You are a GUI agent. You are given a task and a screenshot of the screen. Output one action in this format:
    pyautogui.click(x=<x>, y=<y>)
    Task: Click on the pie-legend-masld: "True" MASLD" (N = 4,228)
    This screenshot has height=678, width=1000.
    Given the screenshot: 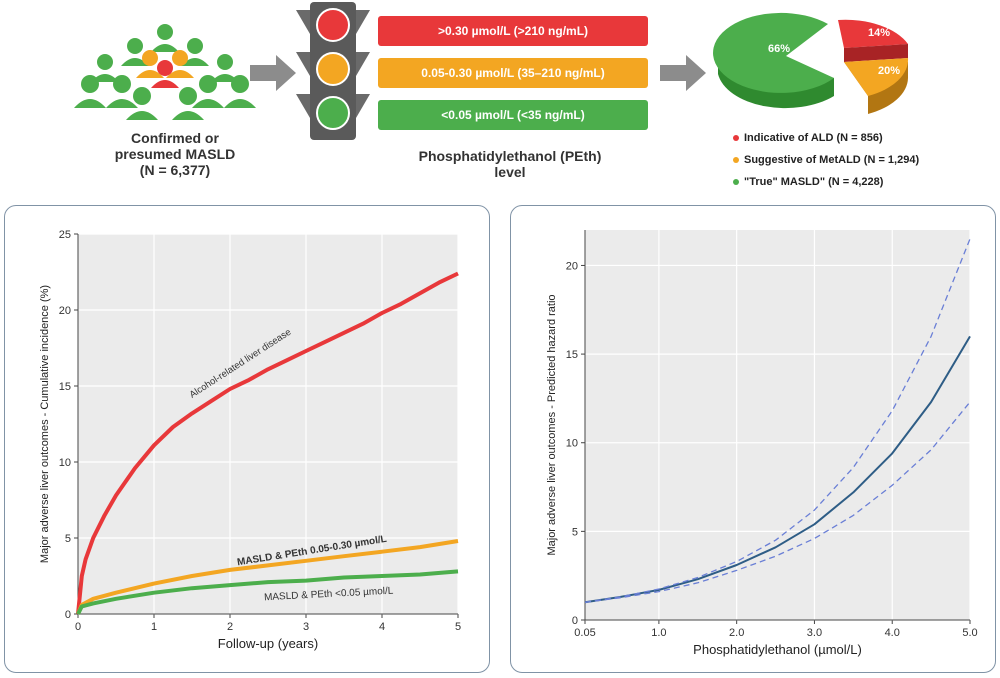 What is the action you would take?
    pyautogui.click(x=808, y=182)
    